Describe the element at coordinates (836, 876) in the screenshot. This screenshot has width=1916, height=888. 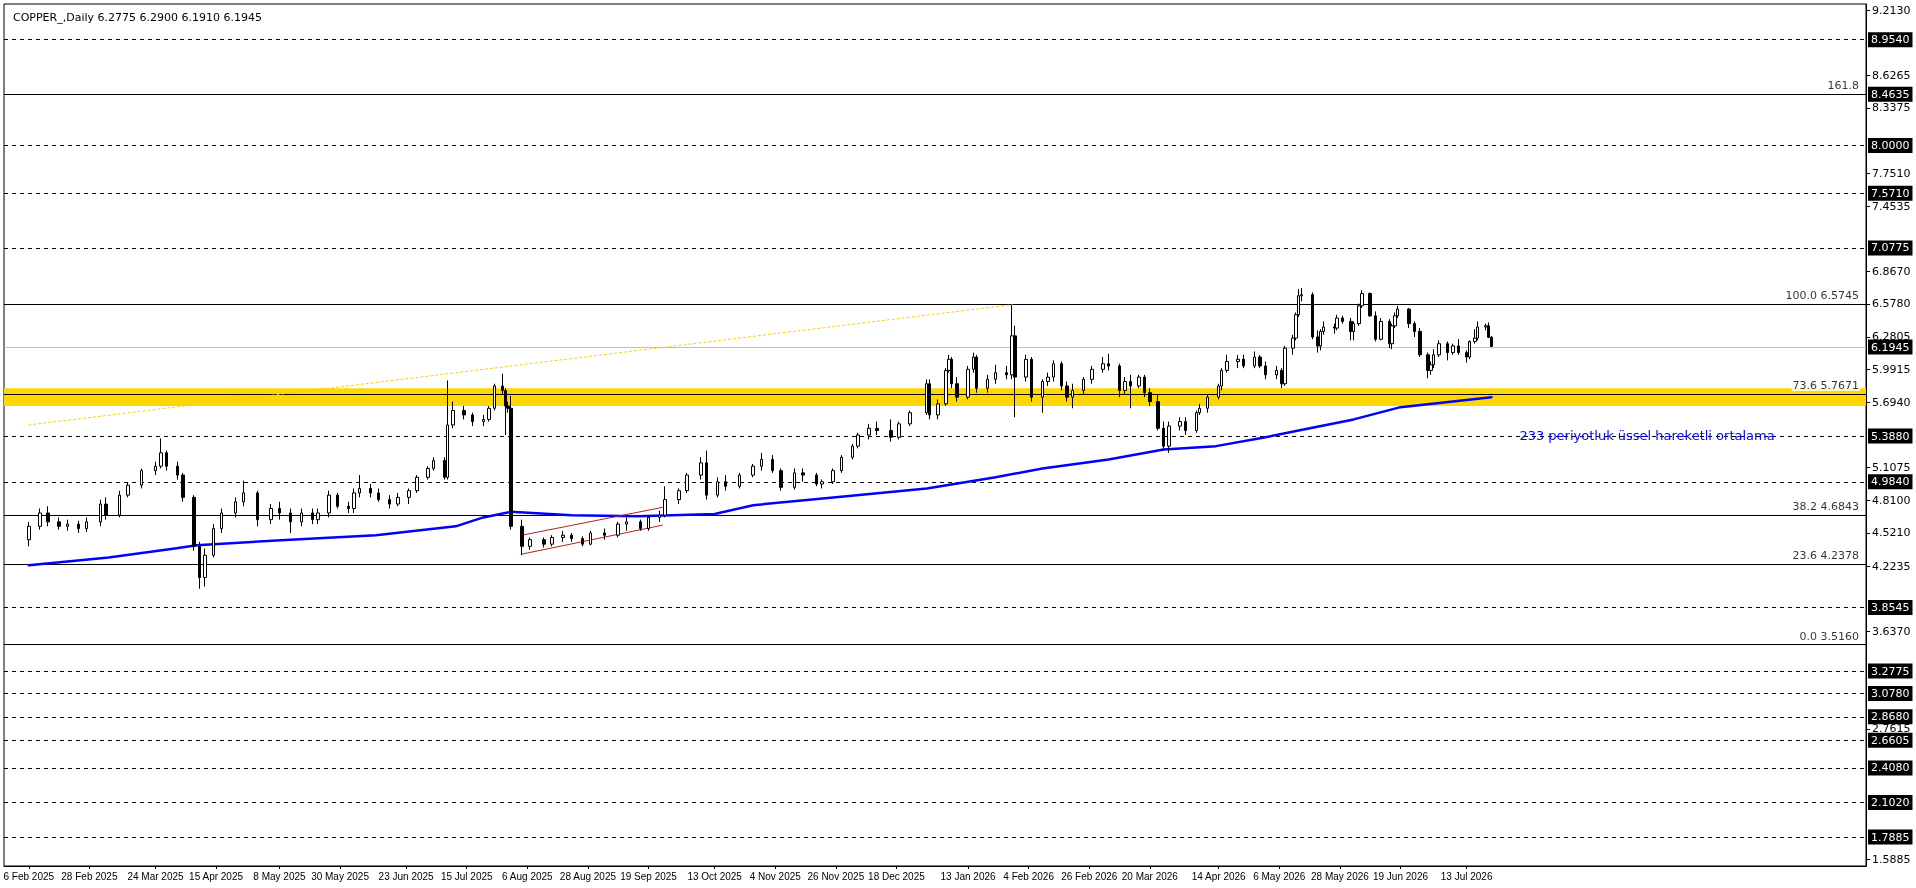
I see `x-tick-label: 26 Nov 2025` at that location.